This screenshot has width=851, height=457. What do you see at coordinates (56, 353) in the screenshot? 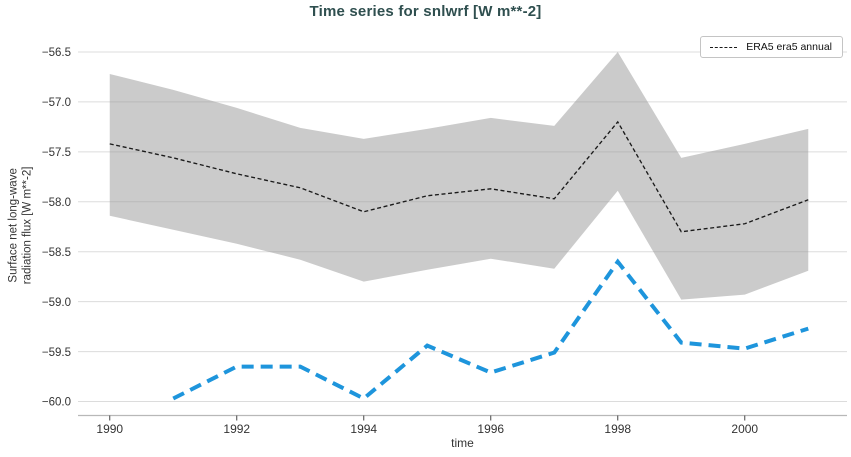
I see `y-tick-label: −59.5` at bounding box center [56, 353].